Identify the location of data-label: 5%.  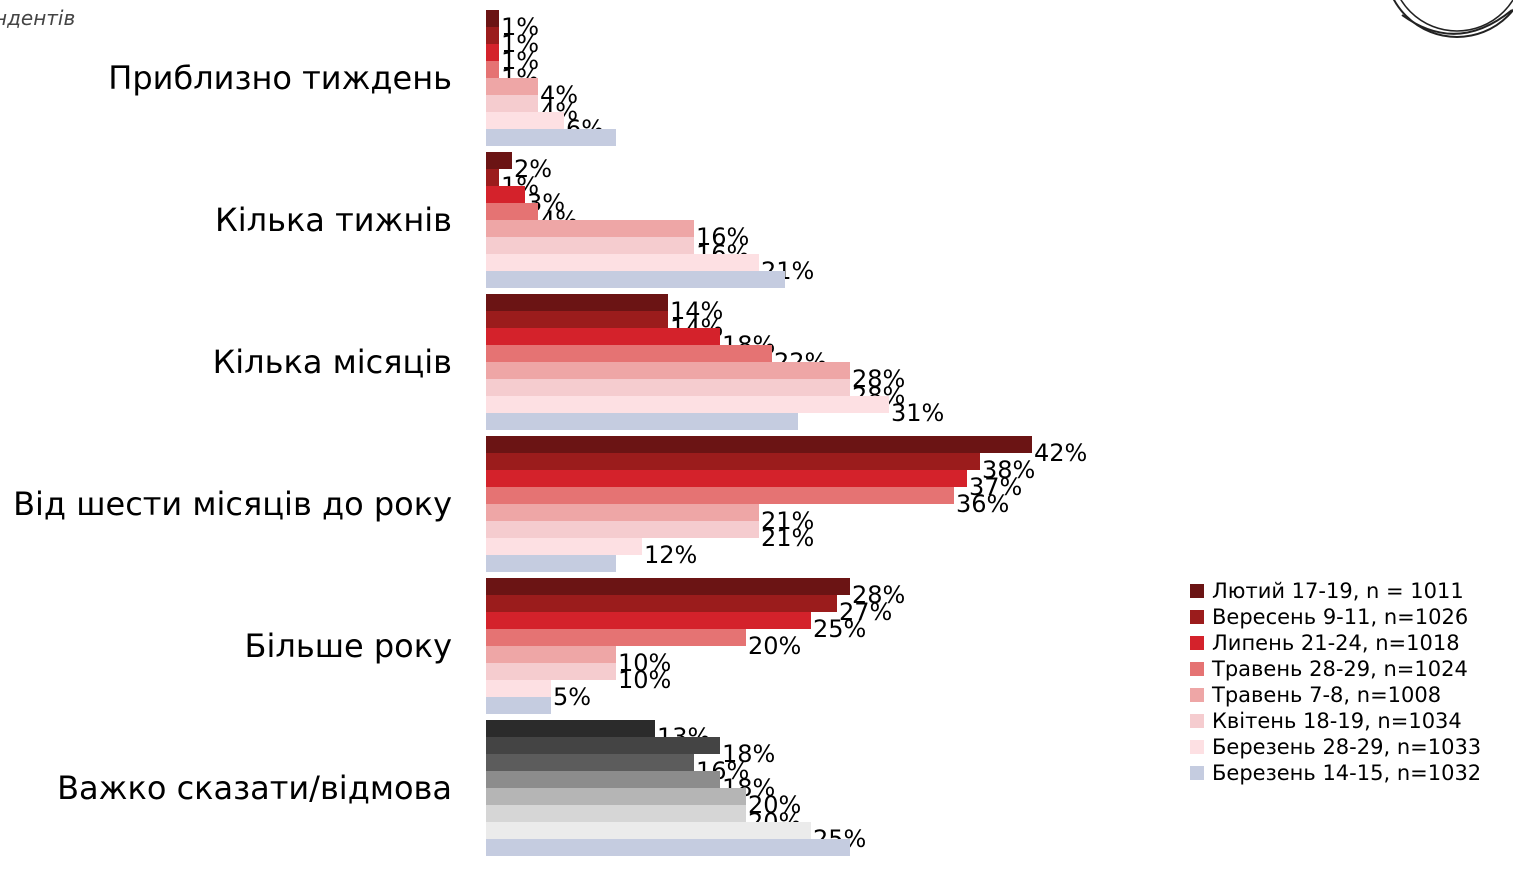
(572, 697).